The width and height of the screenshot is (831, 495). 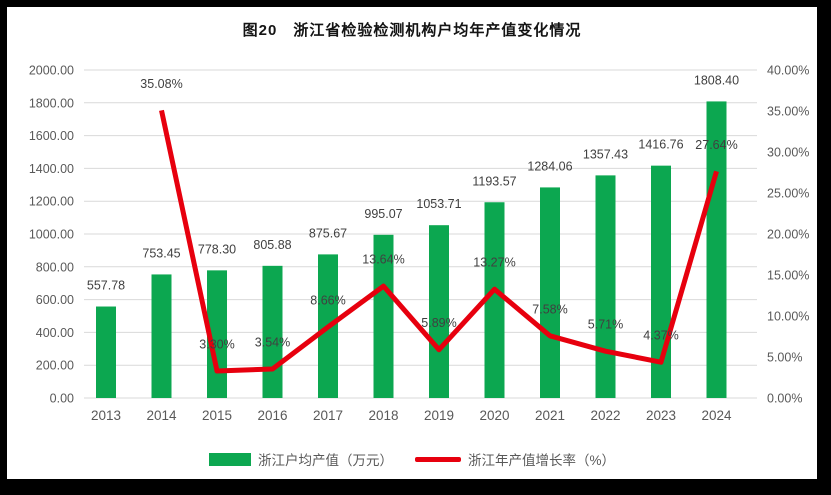 I want to click on point-label: 5.89%, so click(x=438, y=323).